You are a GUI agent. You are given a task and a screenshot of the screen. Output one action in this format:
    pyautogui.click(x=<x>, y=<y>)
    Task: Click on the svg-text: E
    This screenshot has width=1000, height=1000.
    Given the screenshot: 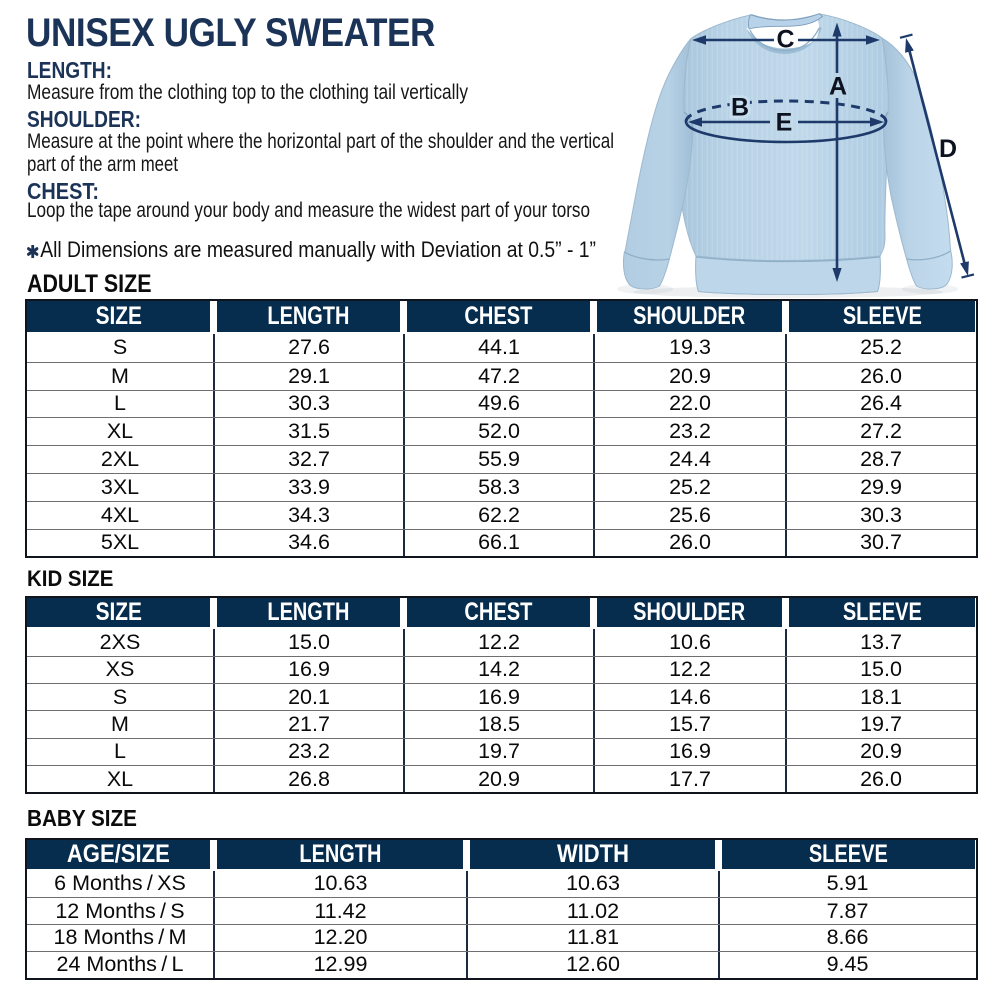 What is the action you would take?
    pyautogui.click(x=784, y=123)
    